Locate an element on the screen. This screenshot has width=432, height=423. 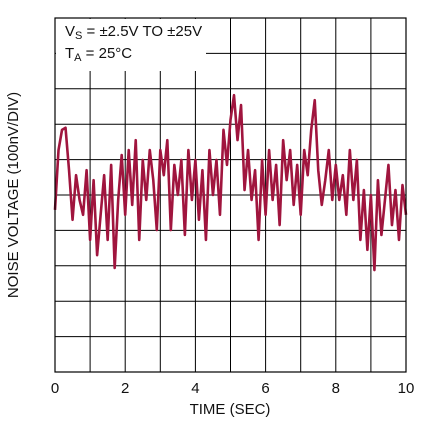
x-tick-label: 2 is located at coordinates (125, 388).